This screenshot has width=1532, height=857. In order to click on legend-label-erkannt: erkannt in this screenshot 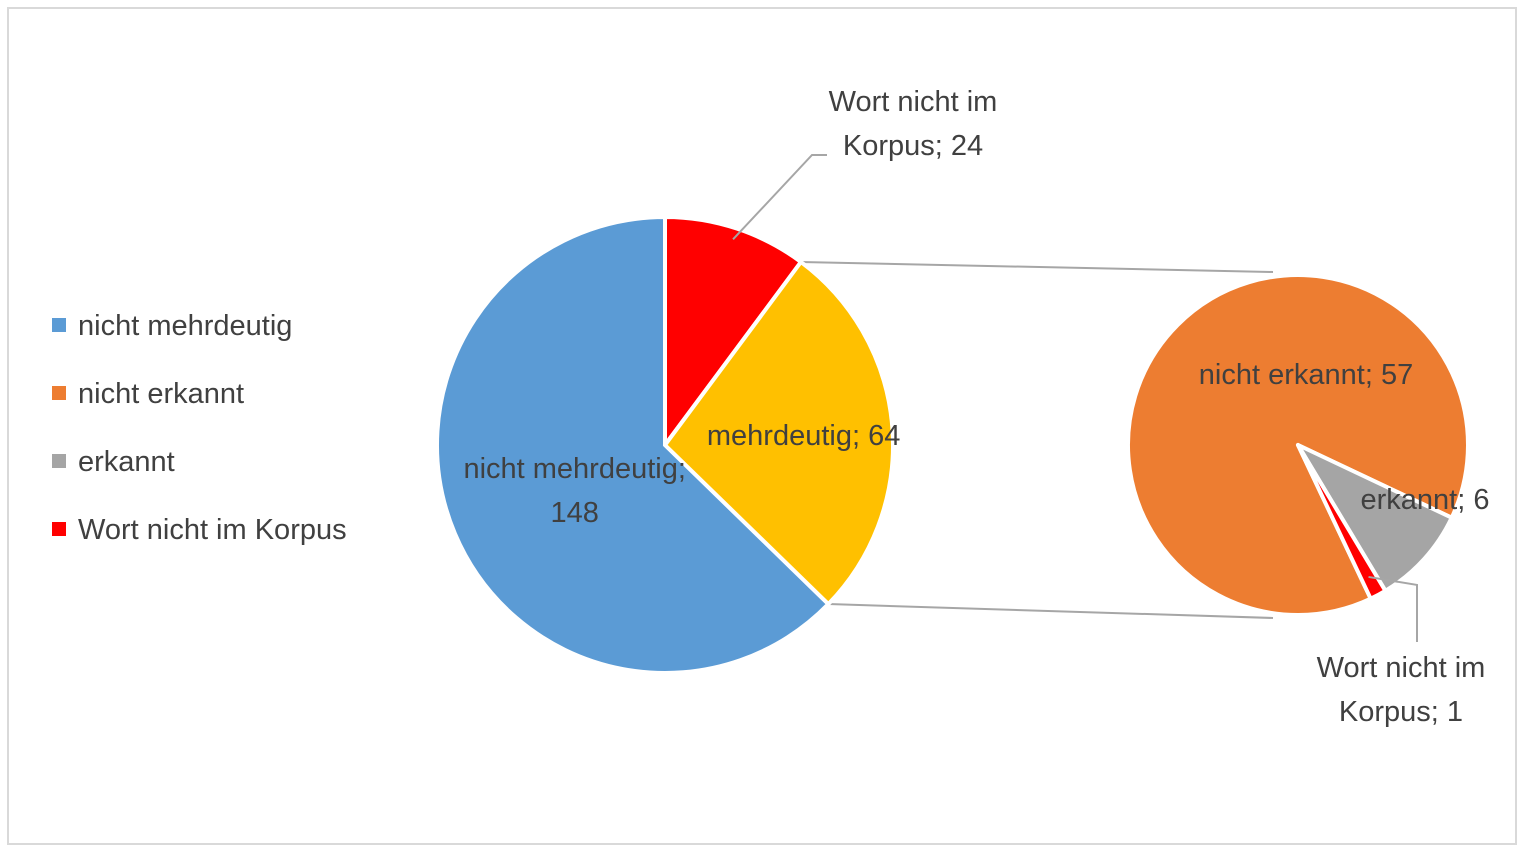, I will do `click(126, 462)`.